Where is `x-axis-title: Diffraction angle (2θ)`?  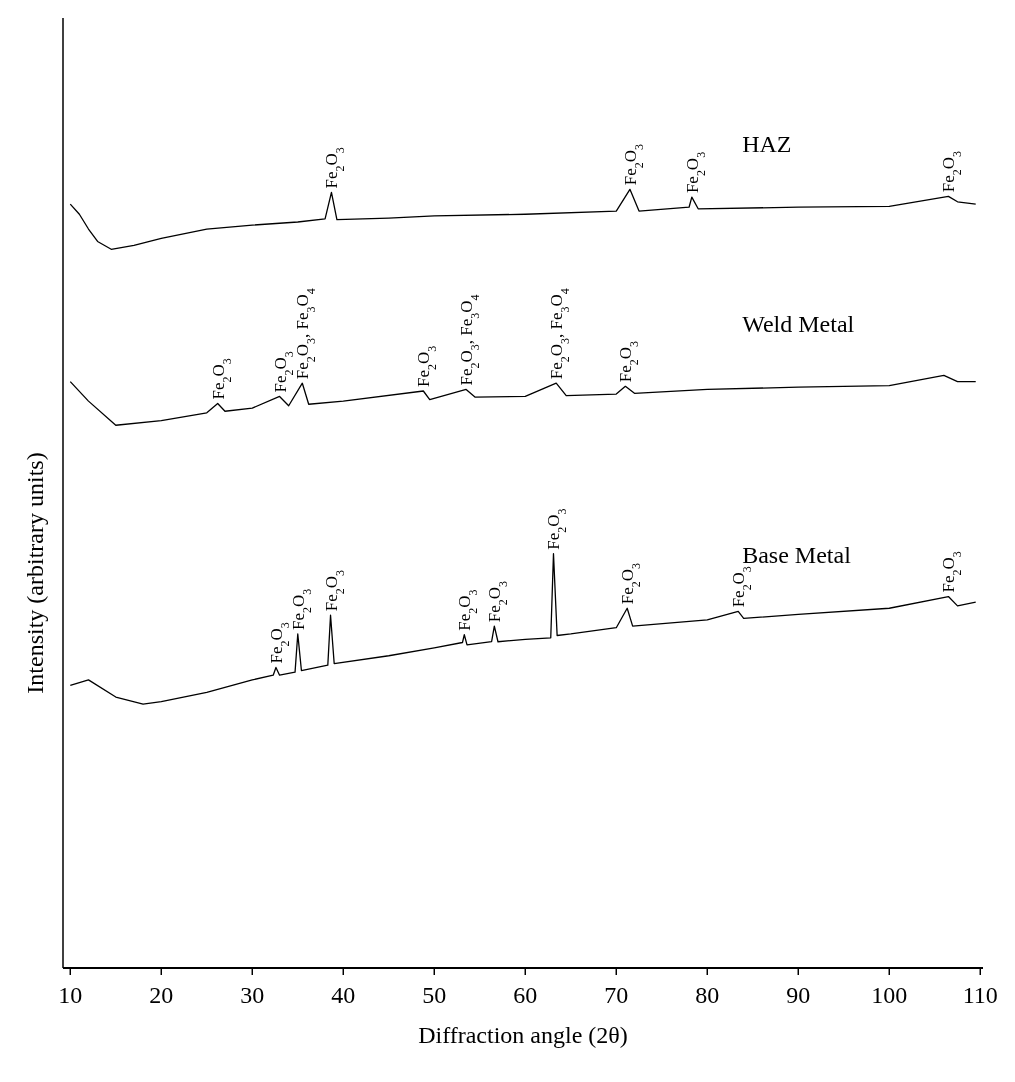
x-axis-title: Diffraction angle (2θ) is located at coordinates (523, 1035).